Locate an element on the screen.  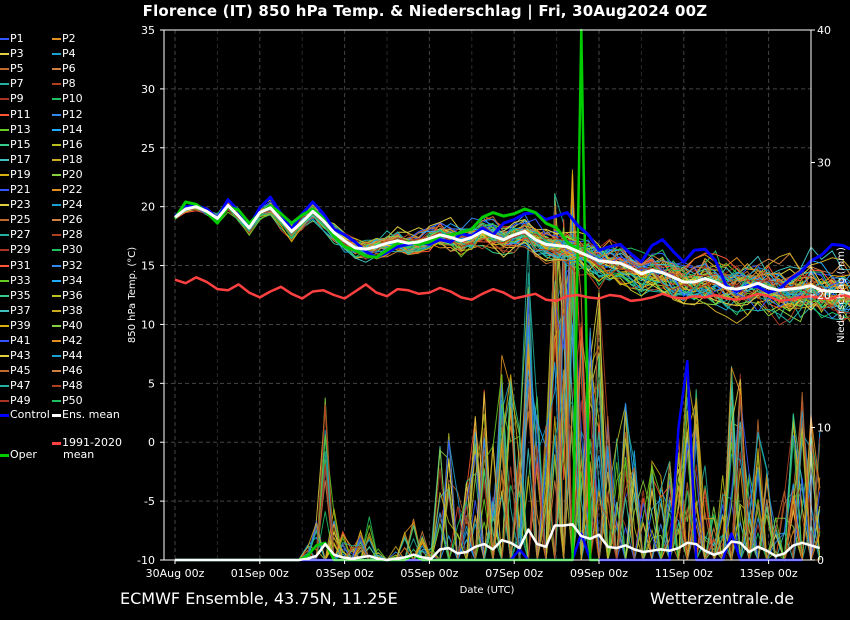
legend-label: P11 is located at coordinates (20, 114).